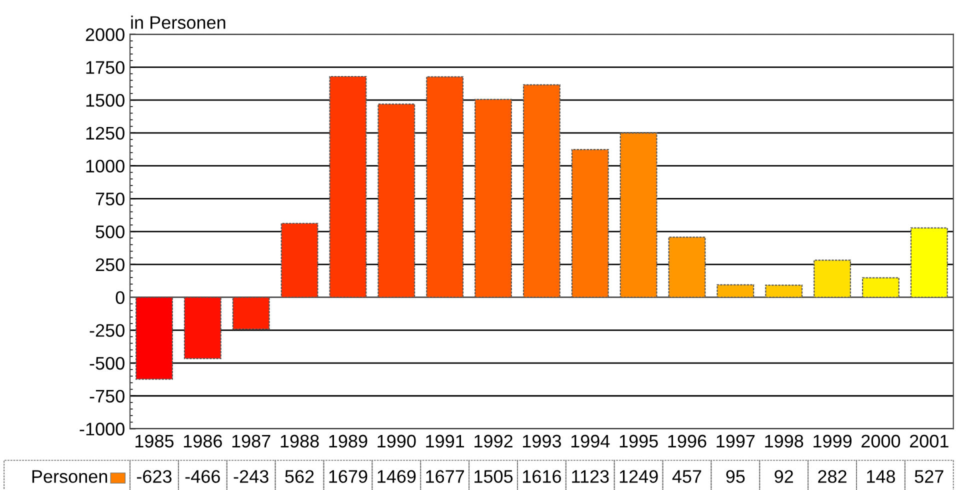 The width and height of the screenshot is (963, 490). I want to click on x-tick-label: 1987, so click(251, 441).